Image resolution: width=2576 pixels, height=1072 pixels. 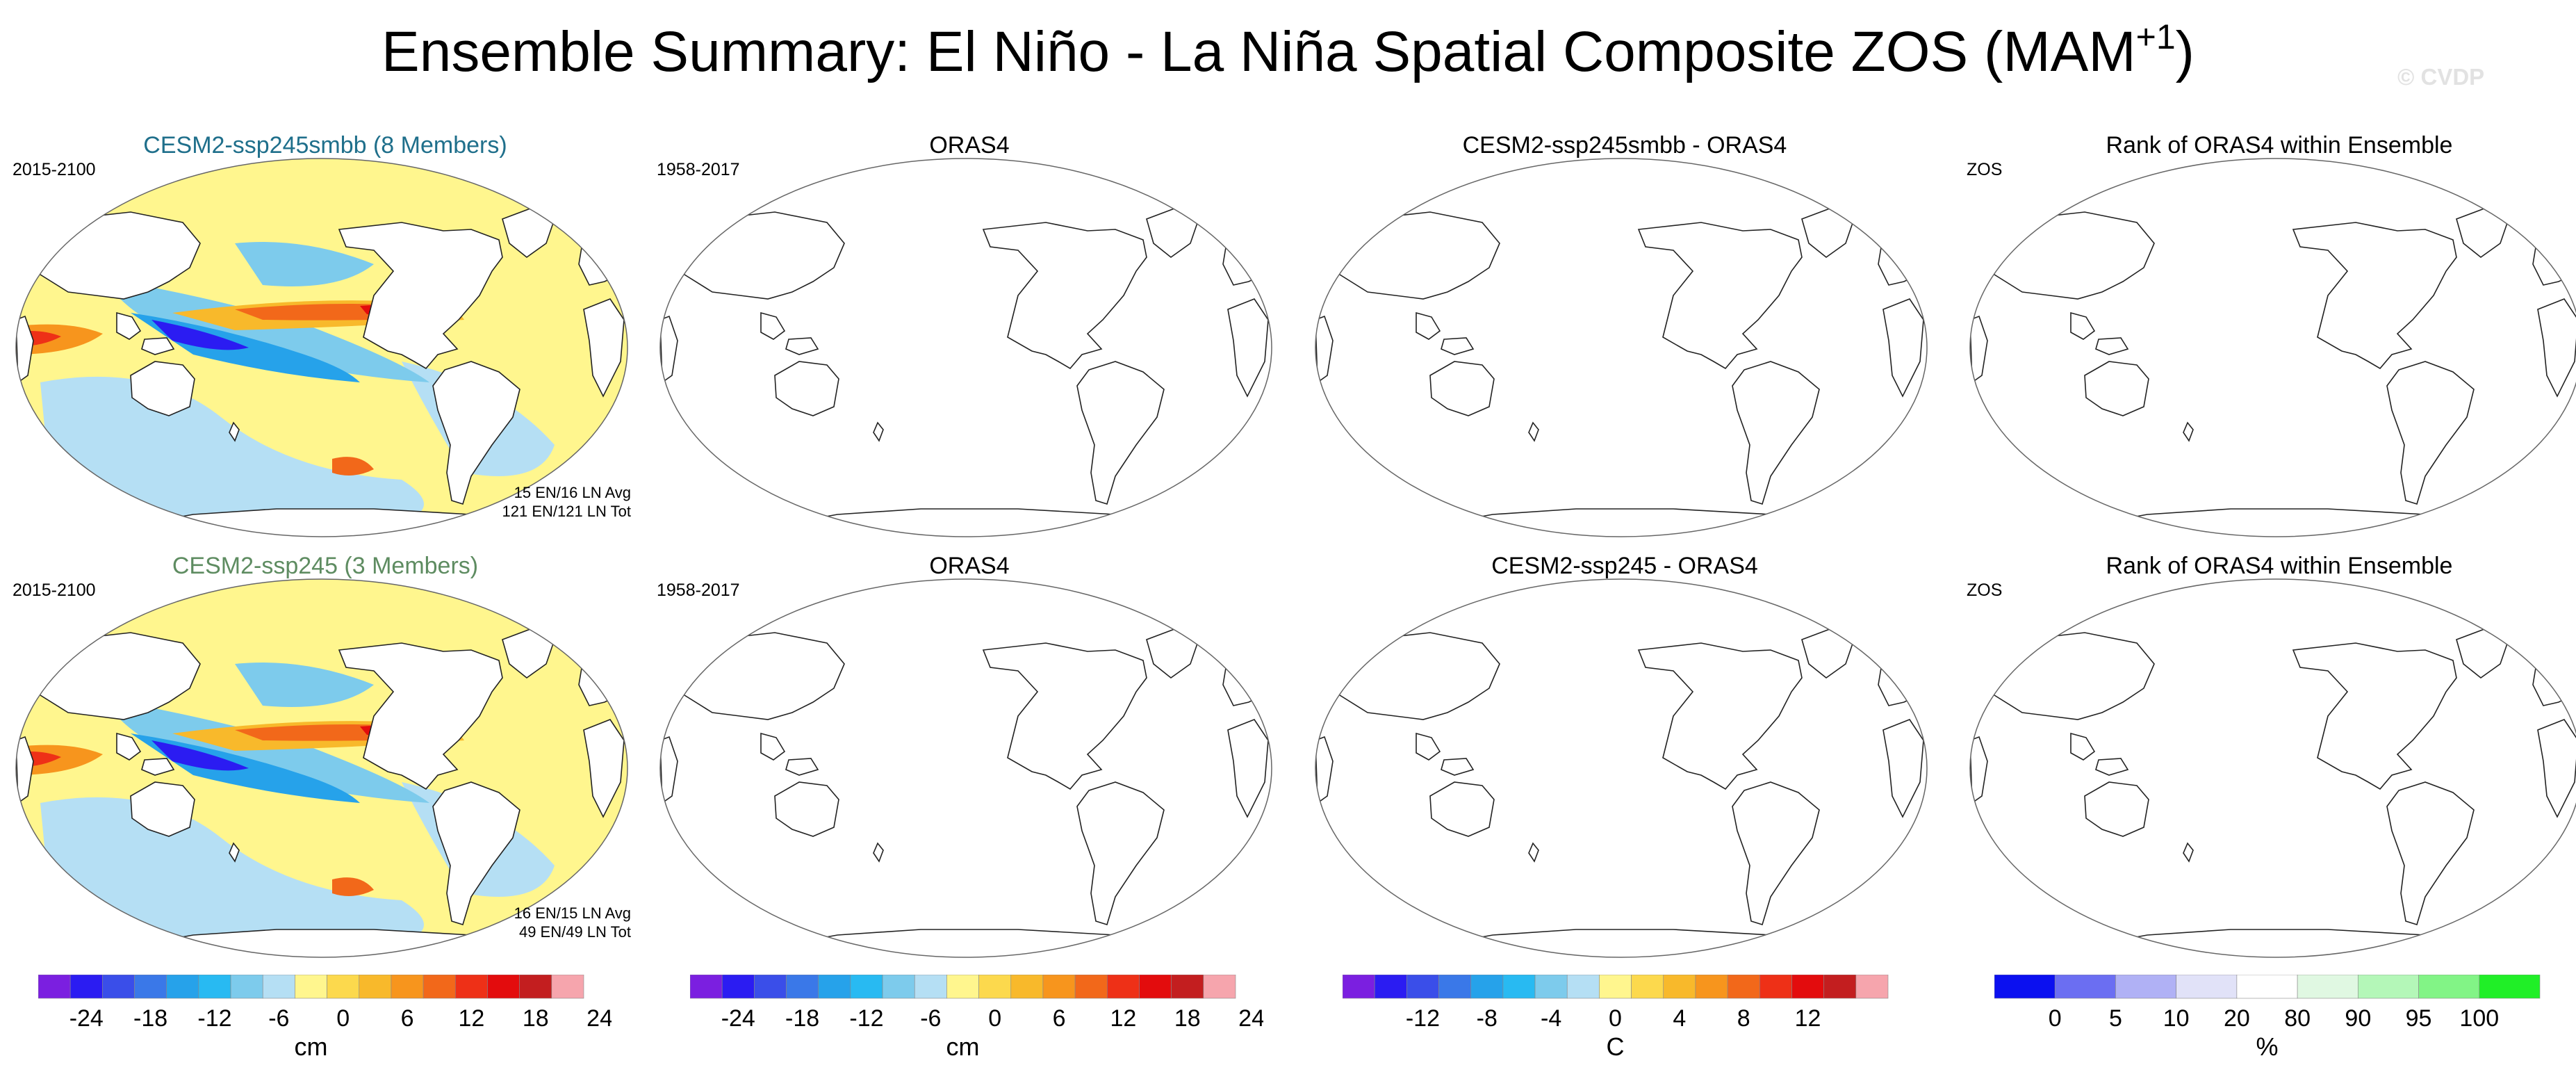 What do you see at coordinates (572, 913) in the screenshot?
I see `event-count-line: 16 EN/15 LN Avg` at bounding box center [572, 913].